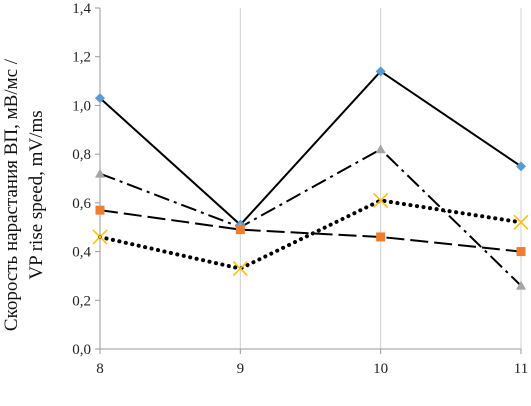  Describe the element at coordinates (81, 9) in the screenshot. I see `y-tick-label: 1,4` at that location.